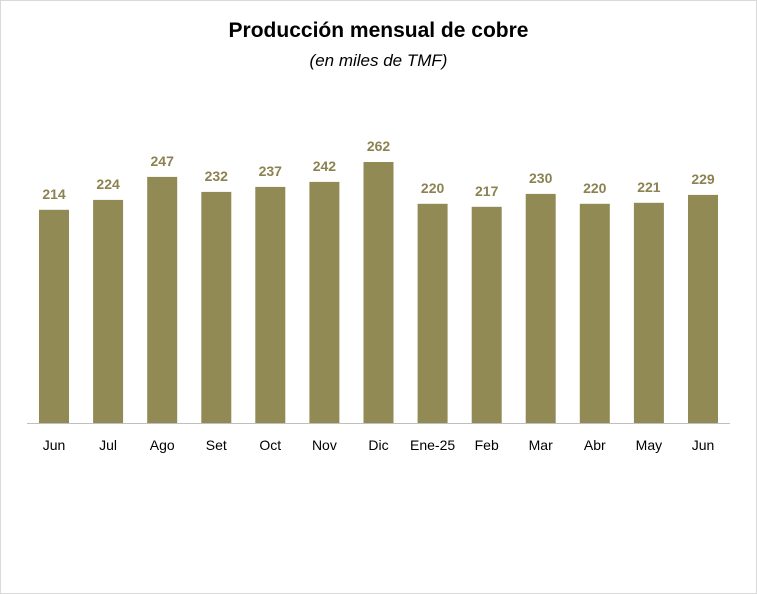 The width and height of the screenshot is (757, 594). I want to click on x-tick-label-10: Mar, so click(541, 445).